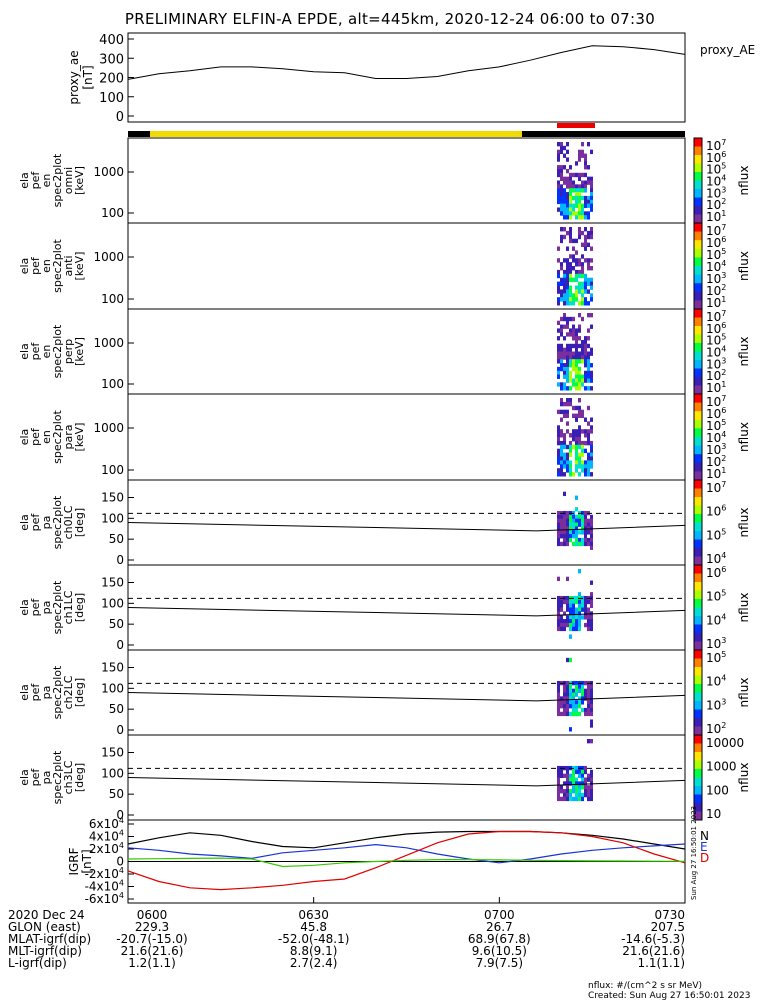 This screenshot has width=775, height=1000. I want to click on colorbar-label: nflux, so click(744, 693).